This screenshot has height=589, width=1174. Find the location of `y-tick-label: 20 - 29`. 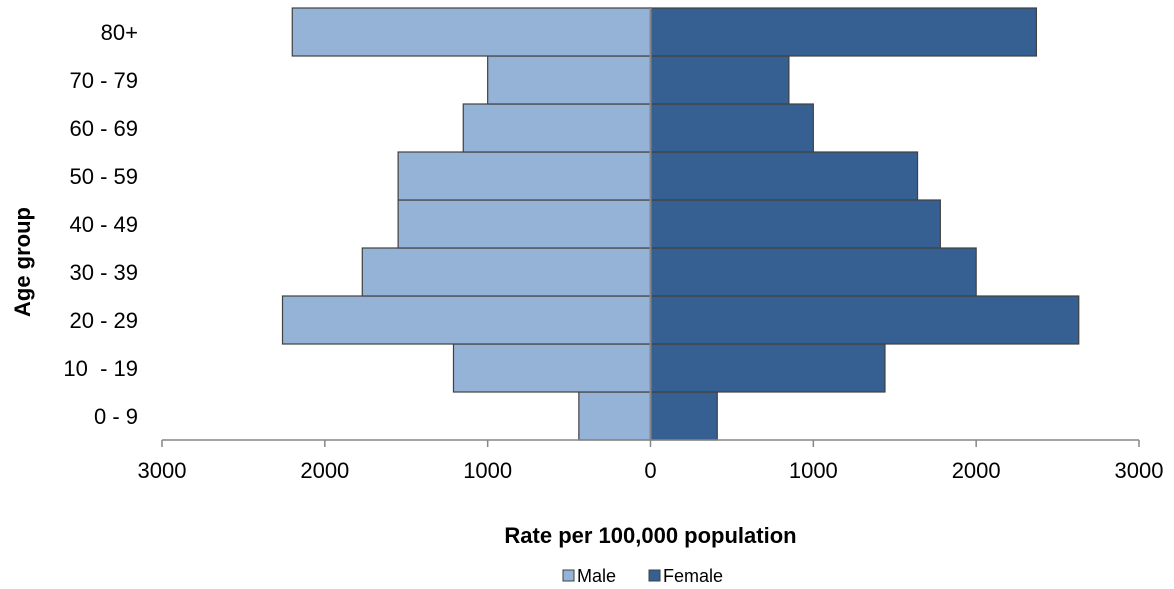

y-tick-label: 20 - 29 is located at coordinates (104, 320).